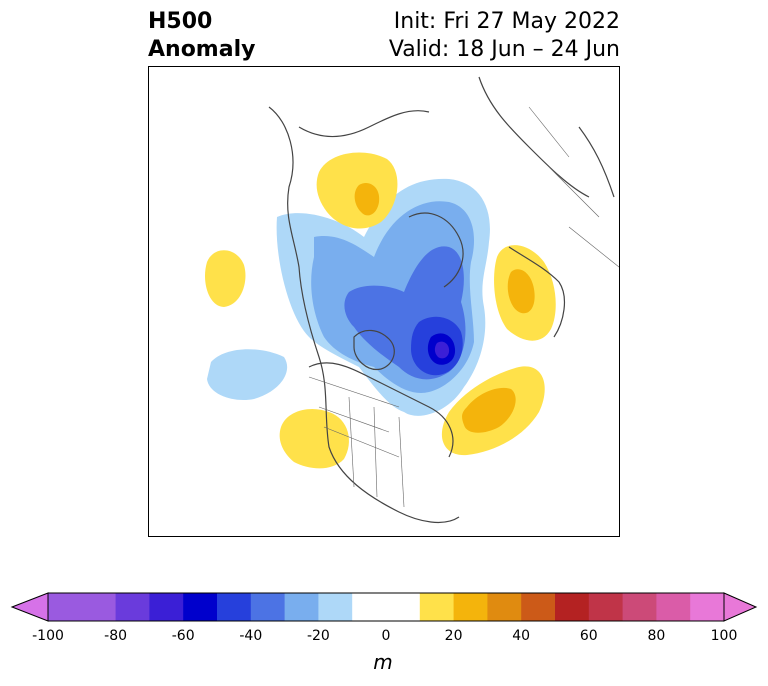 Image resolution: width=768 pixels, height=686 pixels. I want to click on colorbar-outline, so click(386, 607).